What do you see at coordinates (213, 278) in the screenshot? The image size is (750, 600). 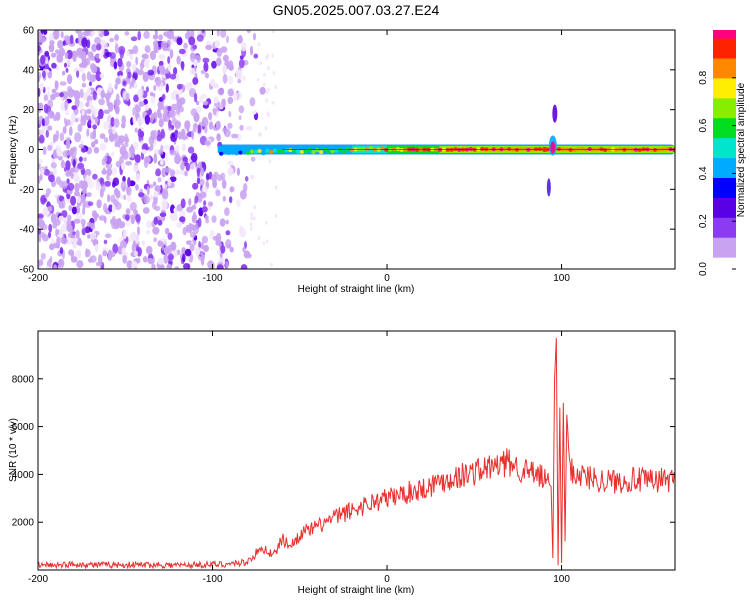 I see `spectrogram-x-tick-label: -100` at bounding box center [213, 278].